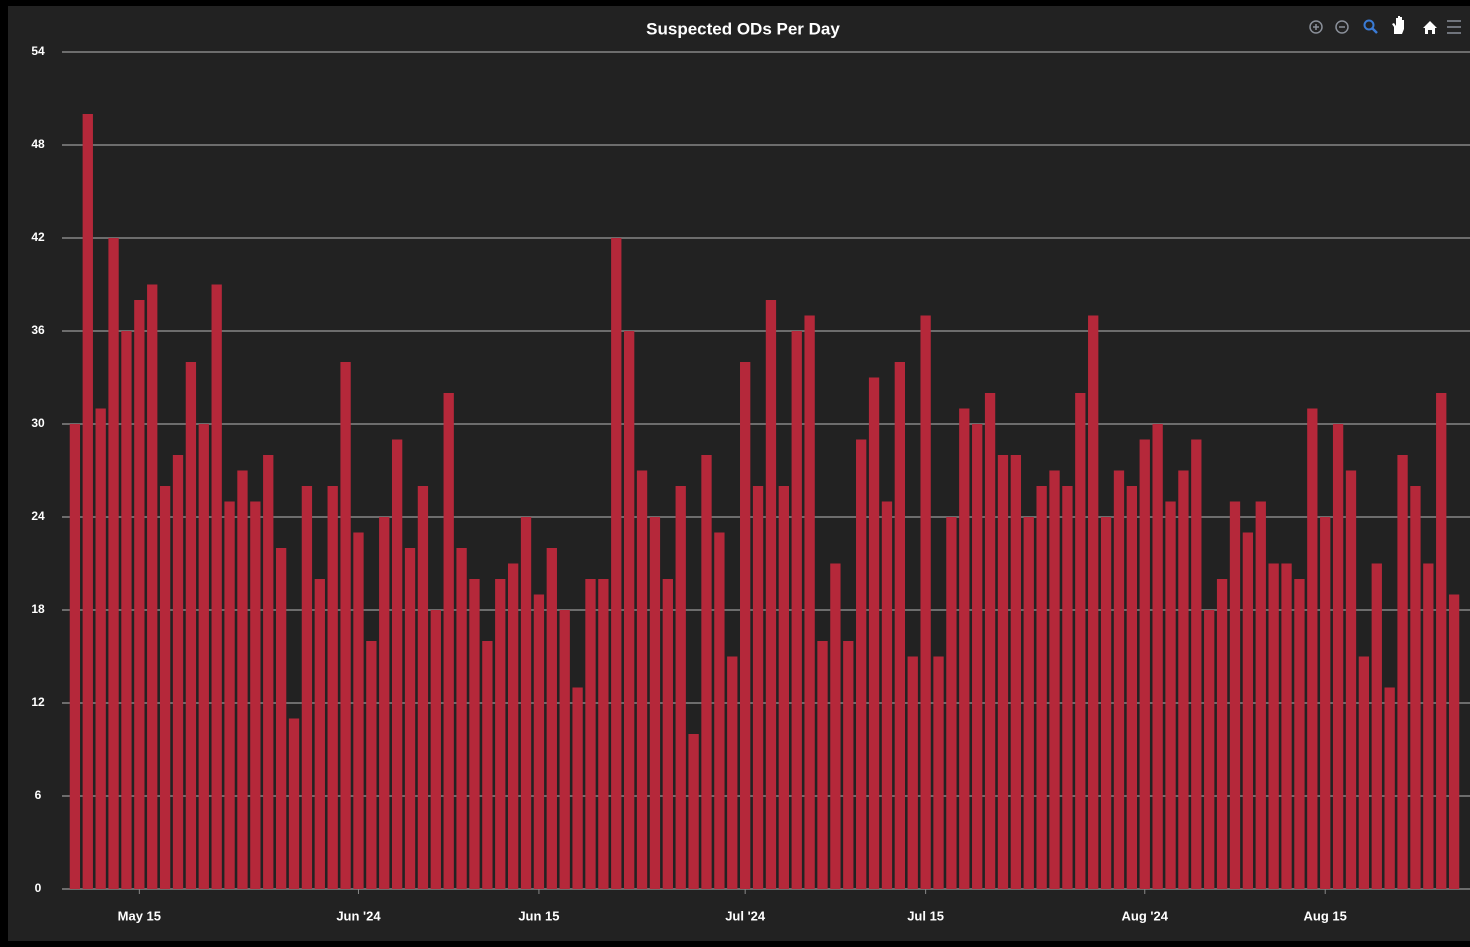  What do you see at coordinates (1430, 27) in the screenshot?
I see `reset-button` at bounding box center [1430, 27].